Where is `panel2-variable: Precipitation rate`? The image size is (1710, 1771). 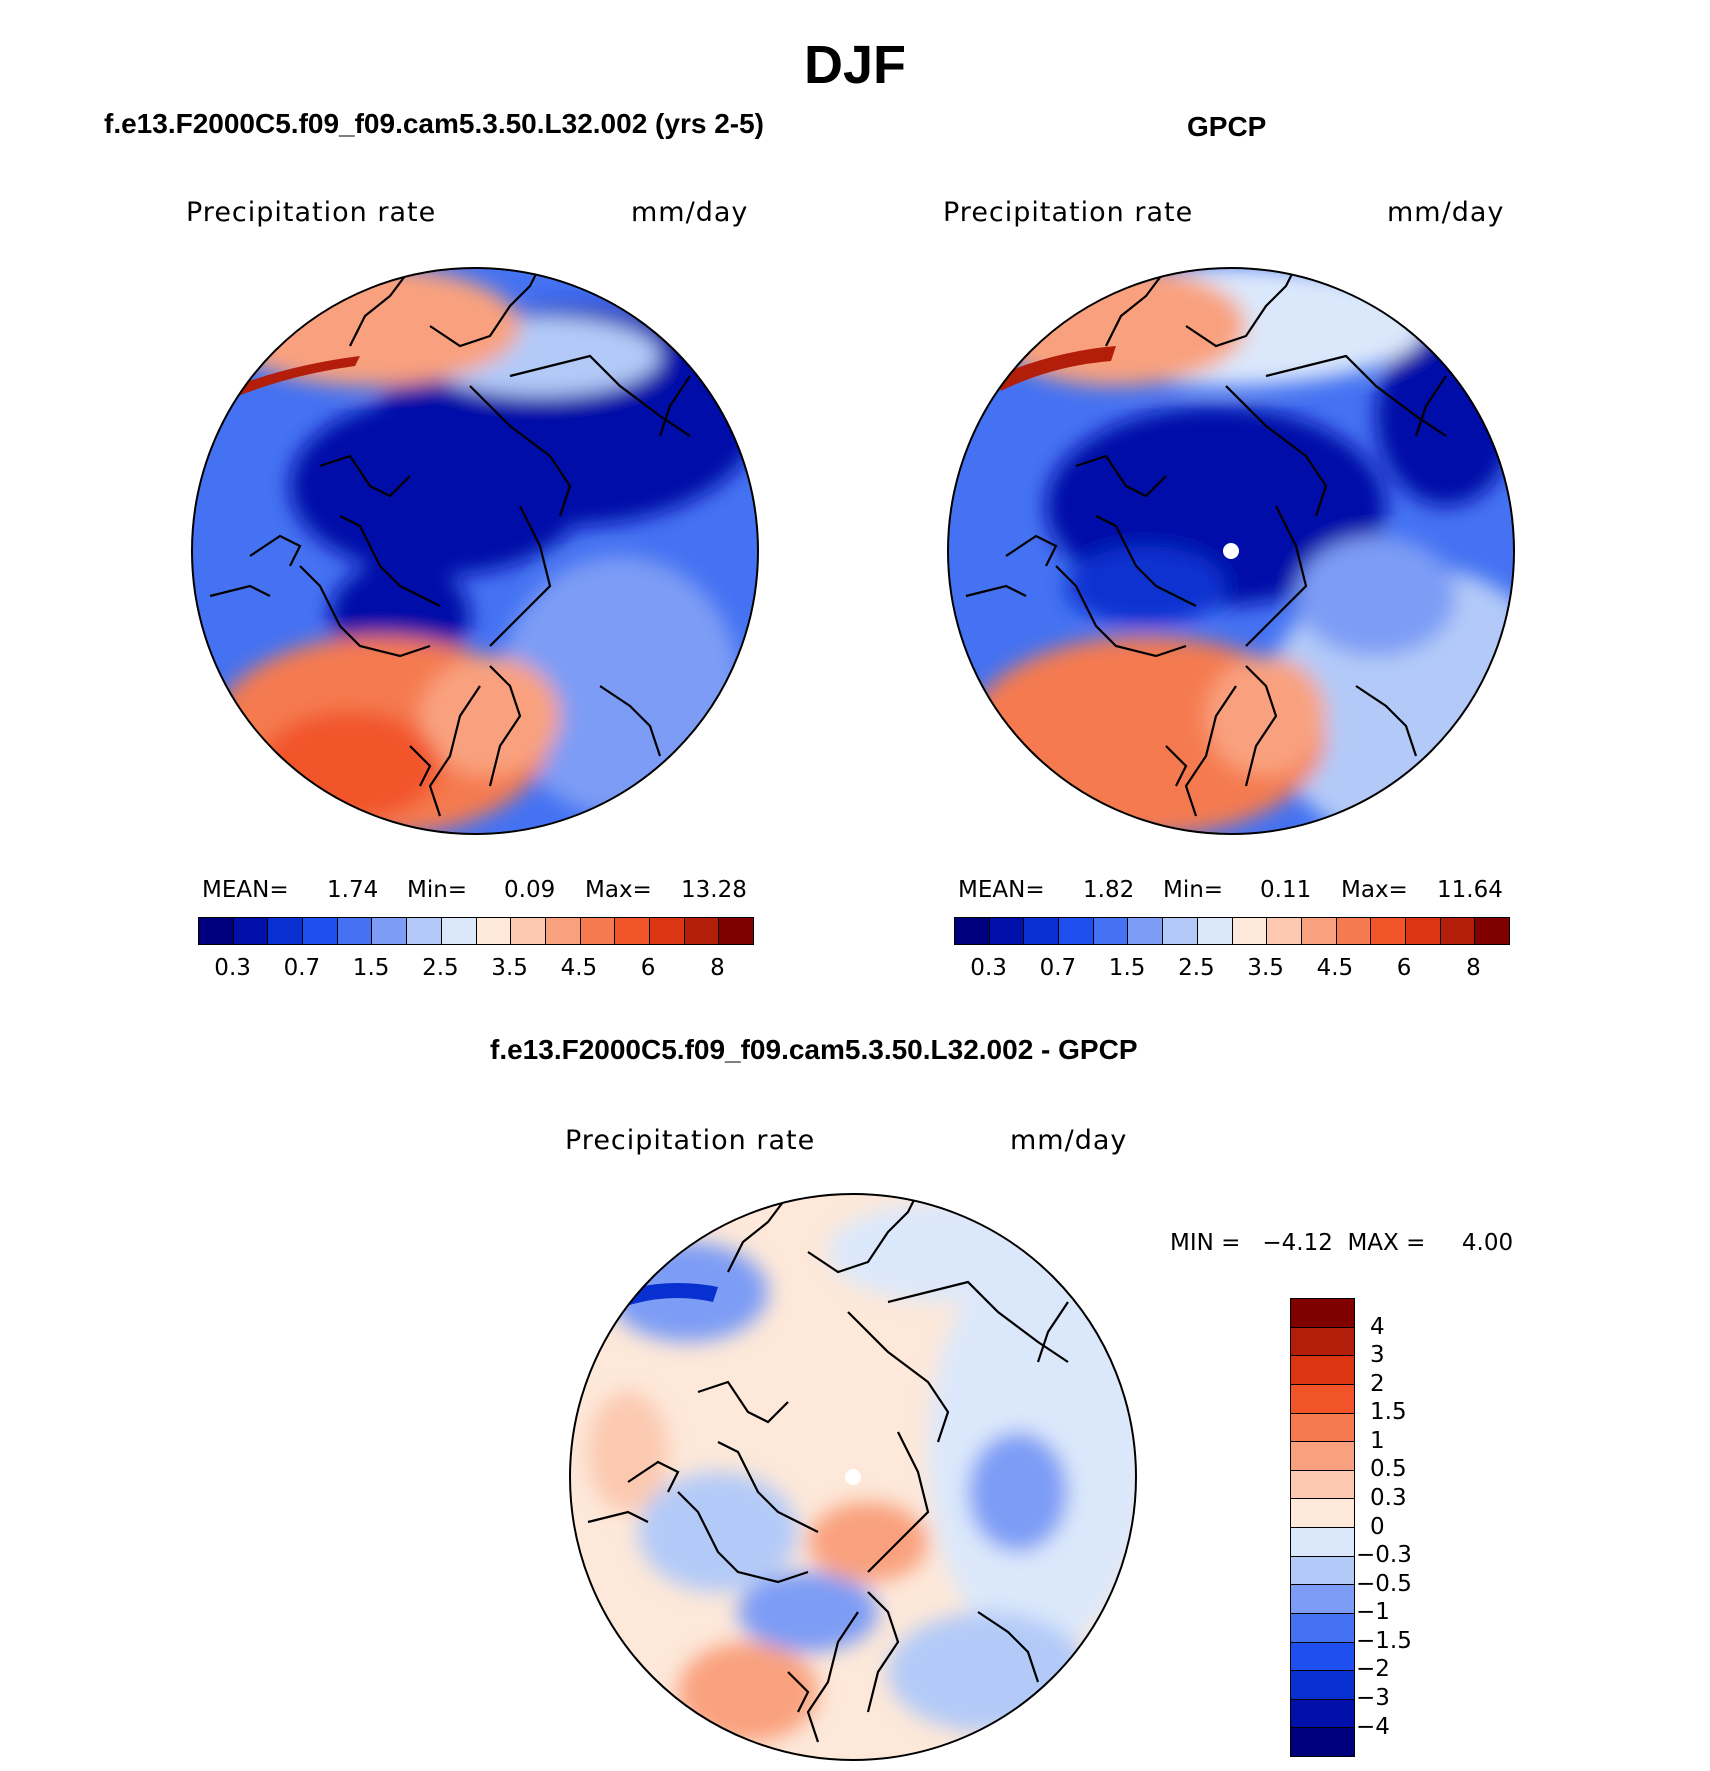
panel2-variable: Precipitation rate is located at coordinates (1068, 212).